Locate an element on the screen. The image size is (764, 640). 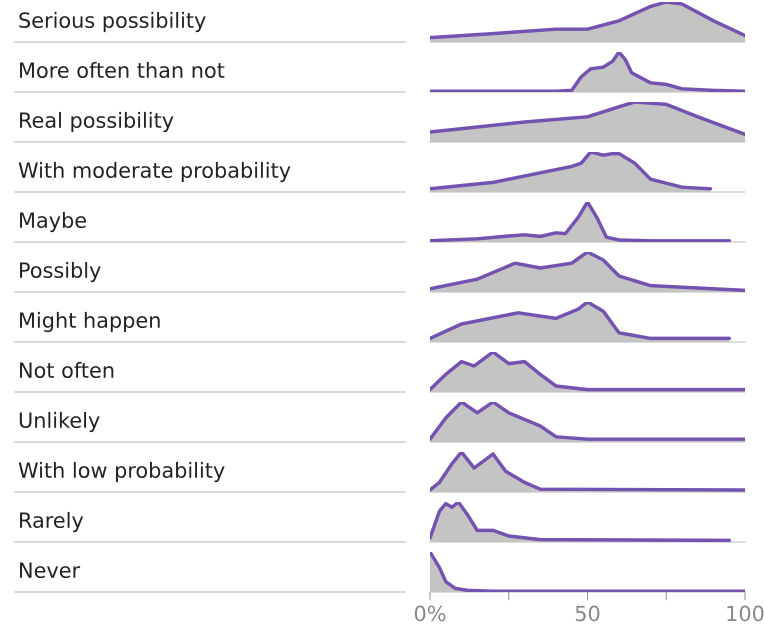
y-axis-title: Serious possibility is located at coordinates (112, 22).